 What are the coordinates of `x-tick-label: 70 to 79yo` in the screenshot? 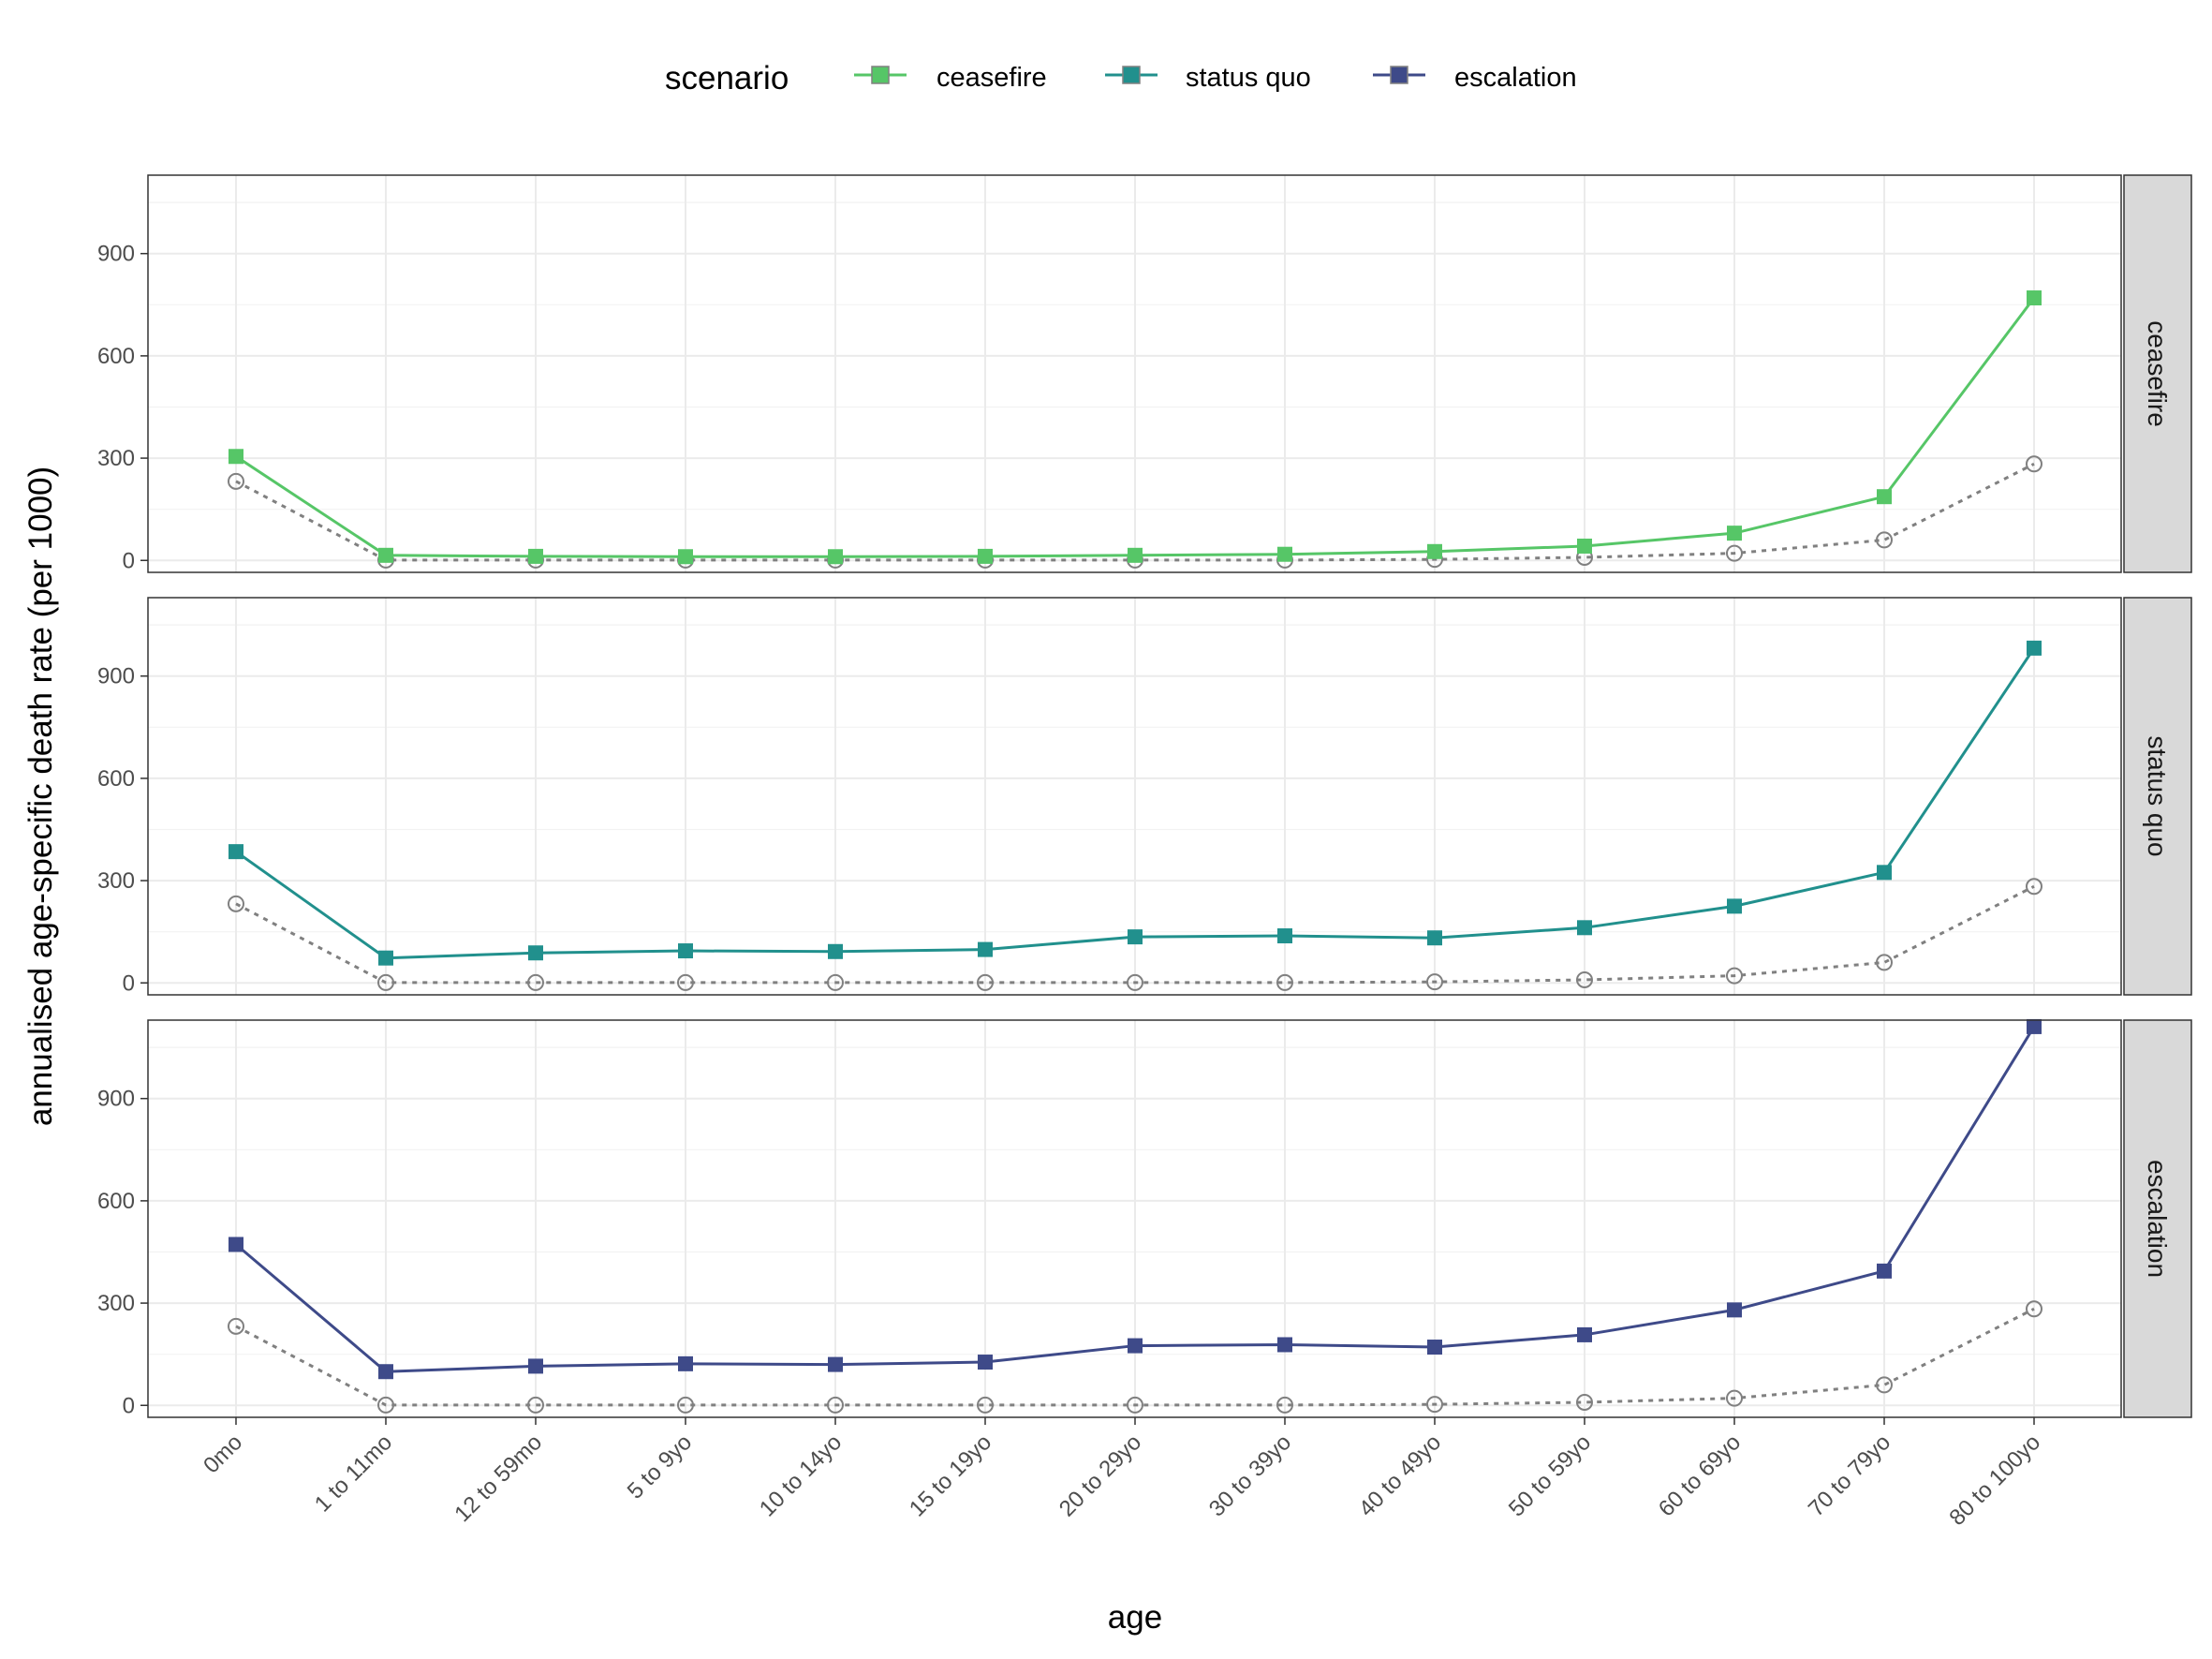 It's located at (1849, 1475).